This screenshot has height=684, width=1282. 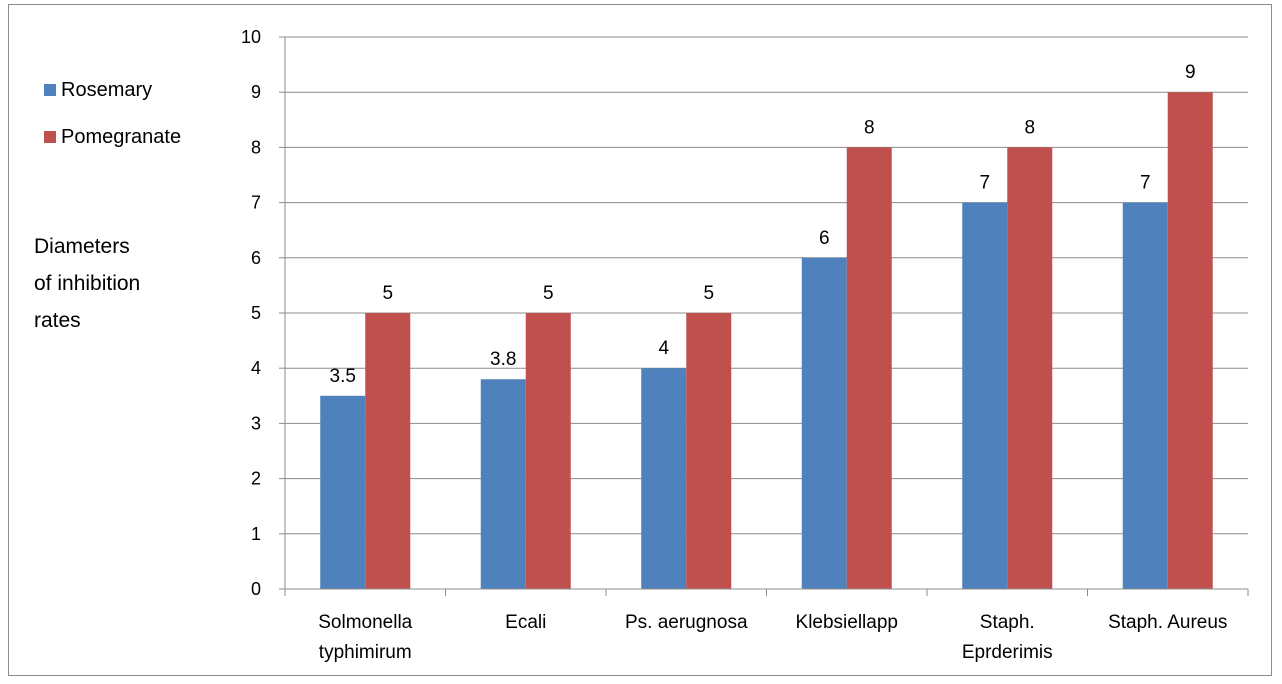 What do you see at coordinates (503, 359) in the screenshot?
I see `data-label: 3.8` at bounding box center [503, 359].